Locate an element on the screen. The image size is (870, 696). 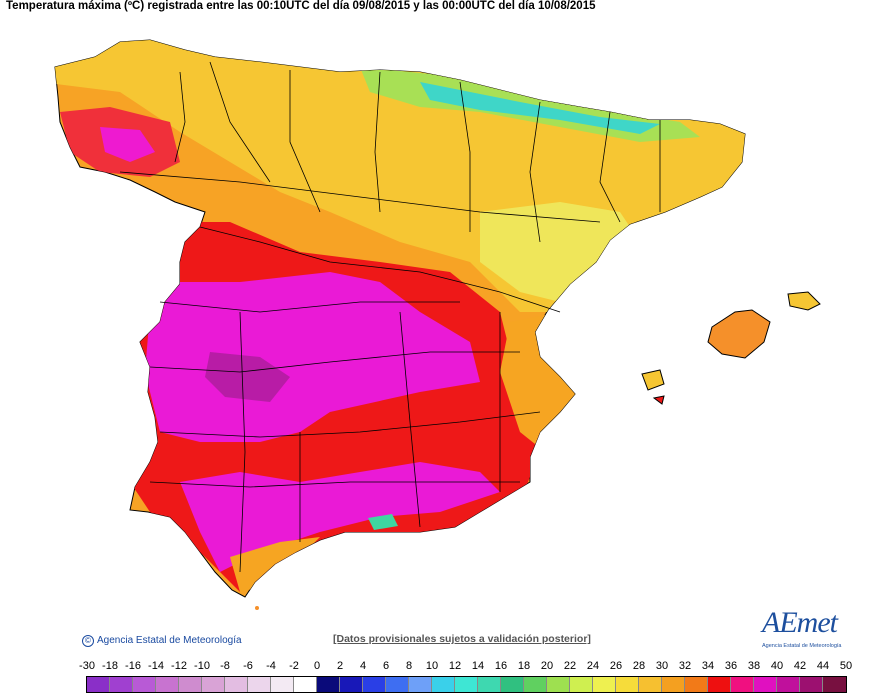
legend-label: 24 is located at coordinates (593, 666).